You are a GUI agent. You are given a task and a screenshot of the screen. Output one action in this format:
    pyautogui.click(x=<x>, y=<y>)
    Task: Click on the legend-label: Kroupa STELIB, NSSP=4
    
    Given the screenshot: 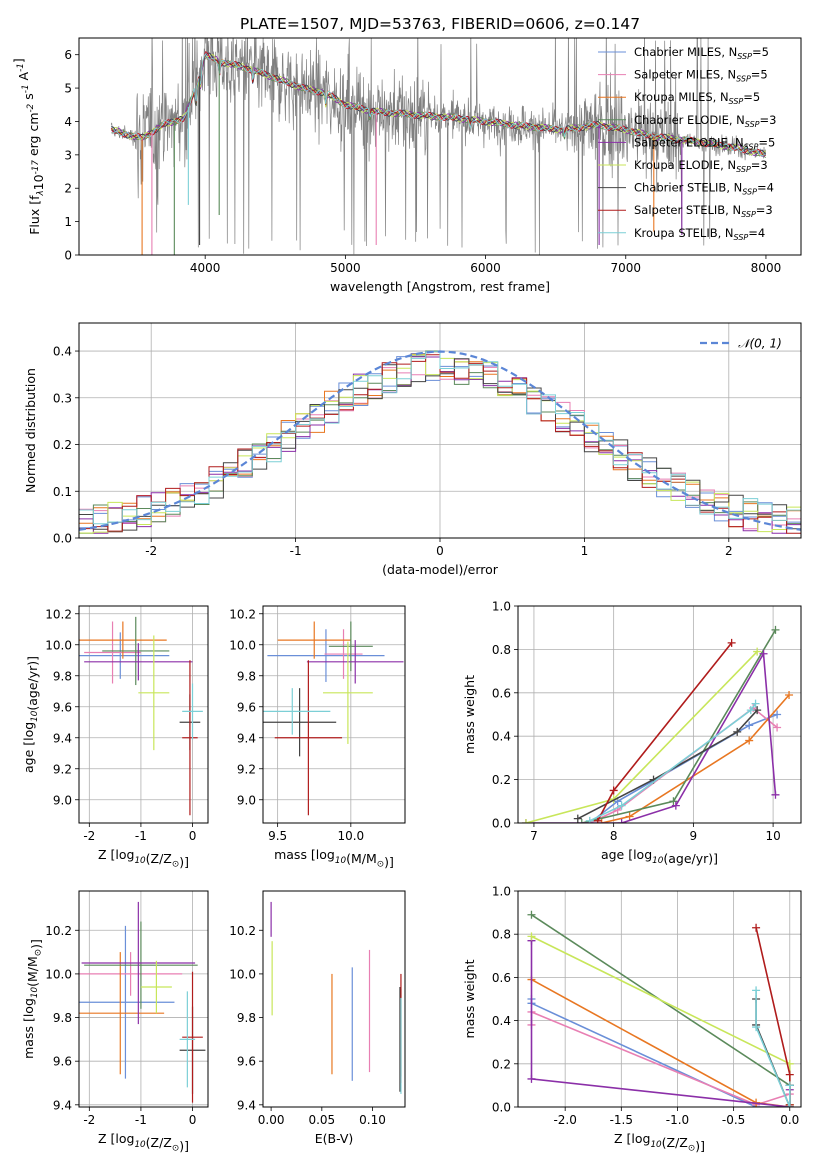 What is the action you would take?
    pyautogui.click(x=699, y=234)
    